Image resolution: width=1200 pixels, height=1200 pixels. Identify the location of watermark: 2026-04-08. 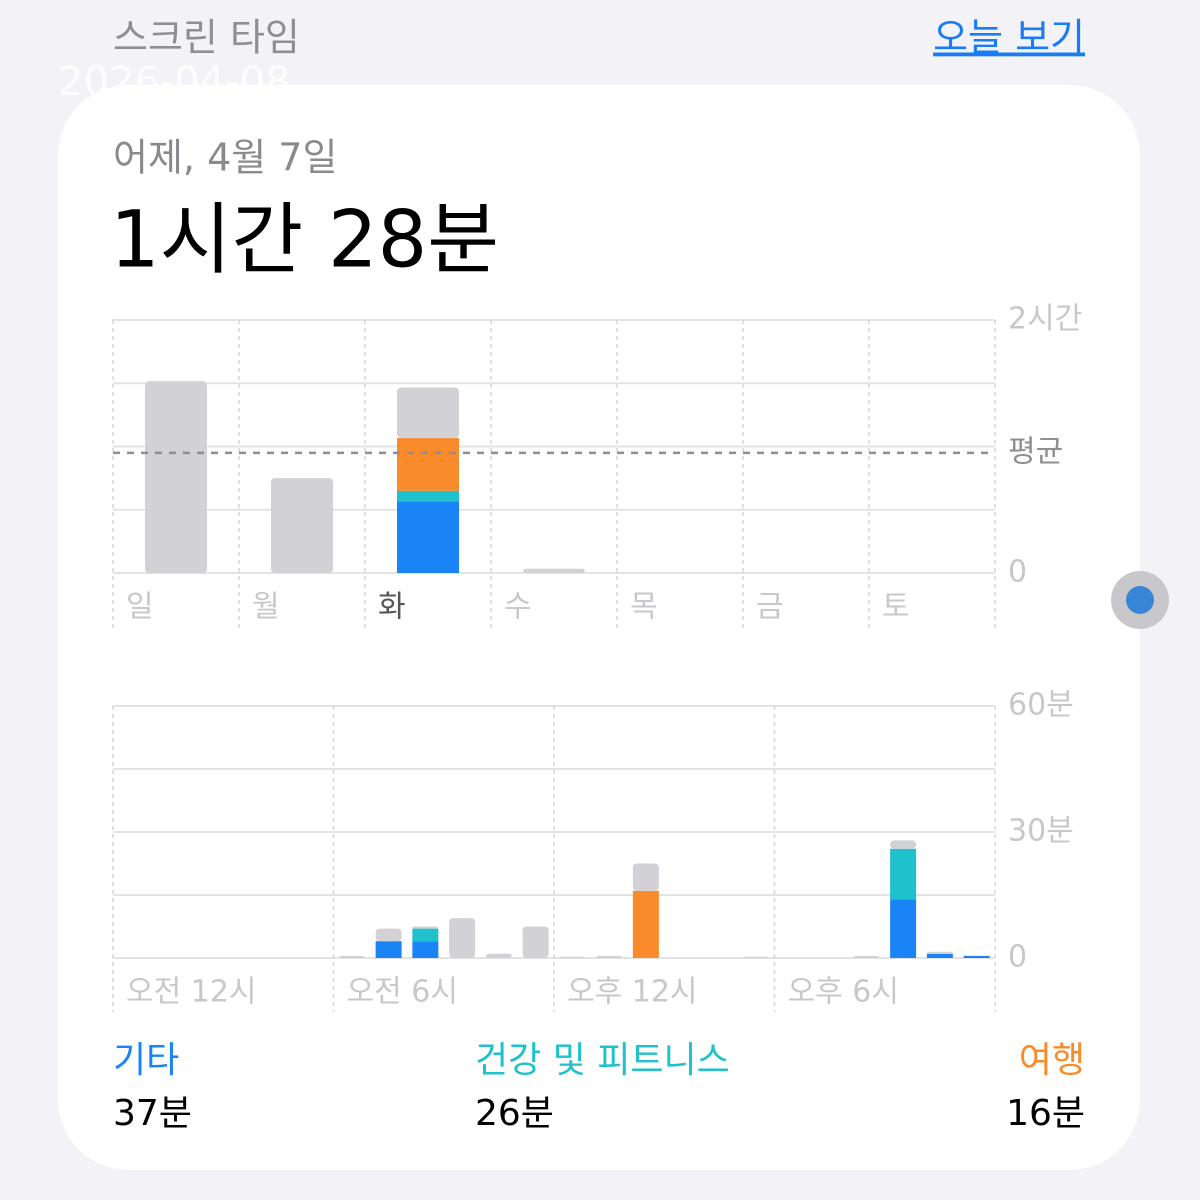
(174, 82).